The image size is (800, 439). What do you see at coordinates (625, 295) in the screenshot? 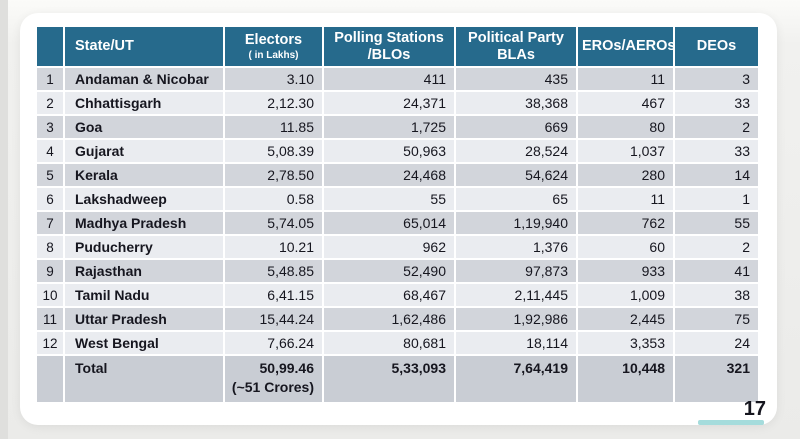
I see `cell-eros: 1,009` at bounding box center [625, 295].